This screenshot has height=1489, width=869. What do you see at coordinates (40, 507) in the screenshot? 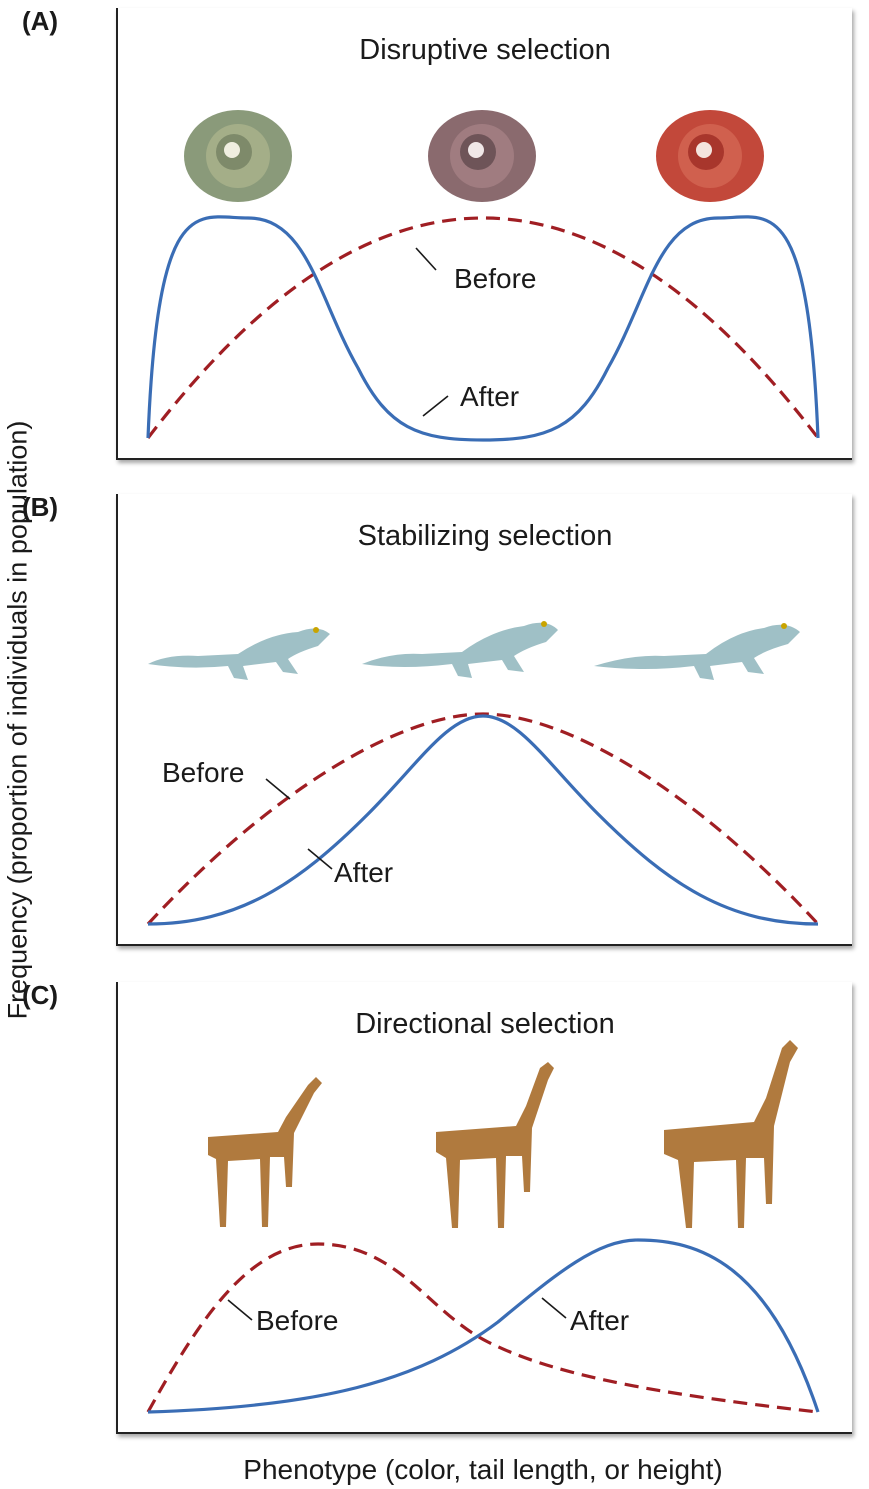
I see `panel-b-letter: (B)` at bounding box center [40, 507].